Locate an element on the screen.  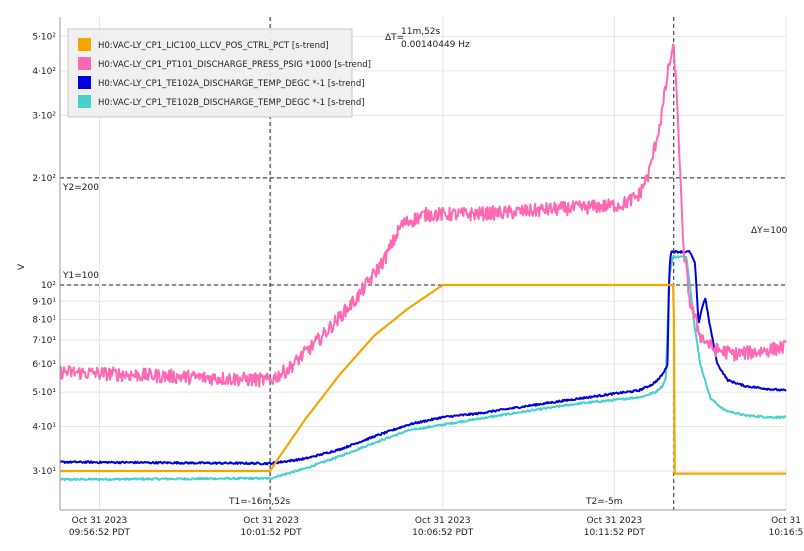
y-tick-label: 4·10¹ is located at coordinates (44, 428).